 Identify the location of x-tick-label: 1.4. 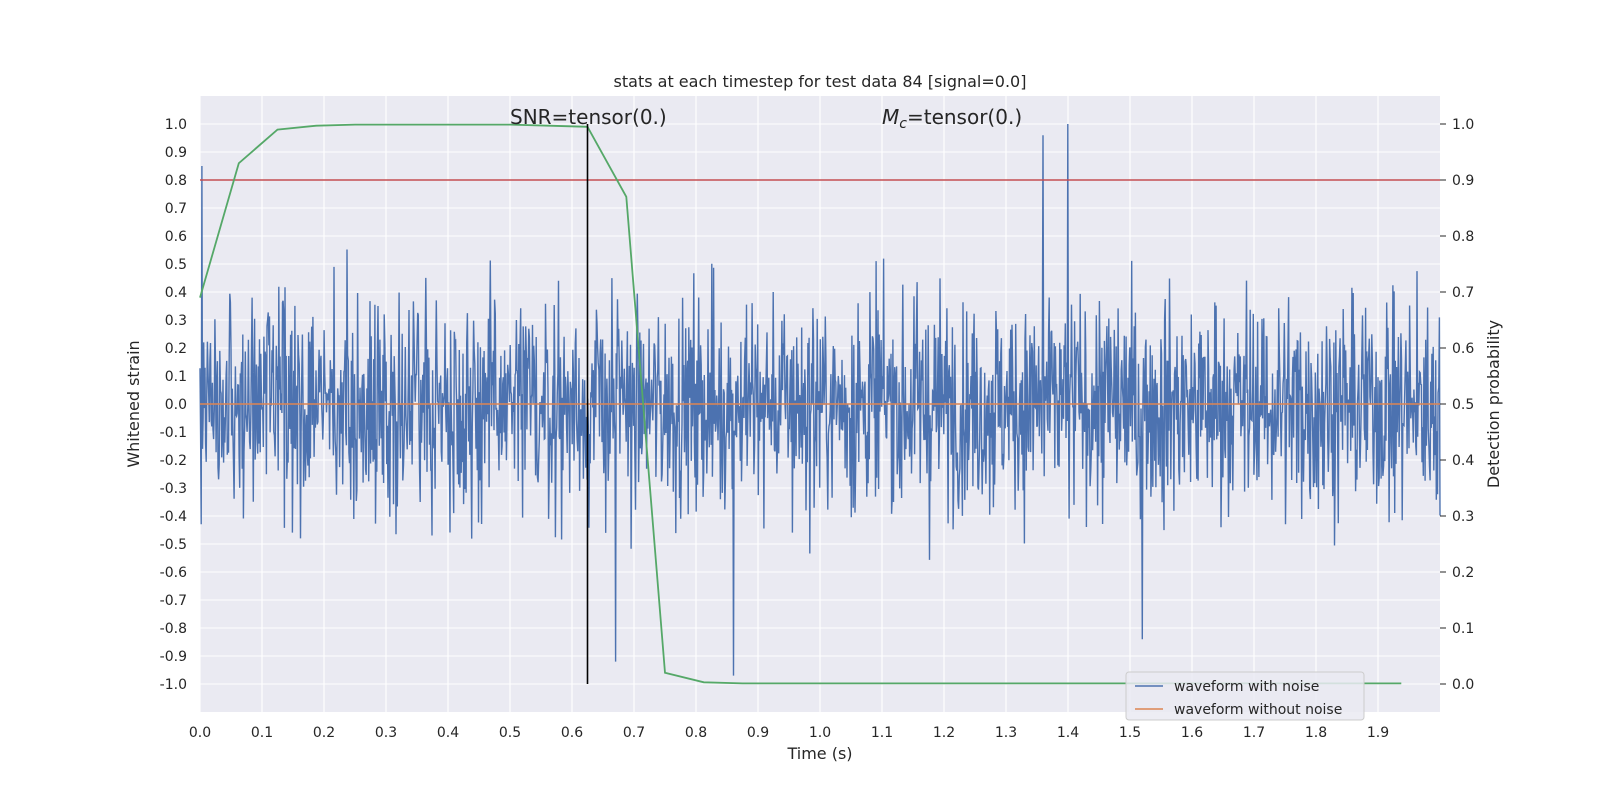
(1068, 733).